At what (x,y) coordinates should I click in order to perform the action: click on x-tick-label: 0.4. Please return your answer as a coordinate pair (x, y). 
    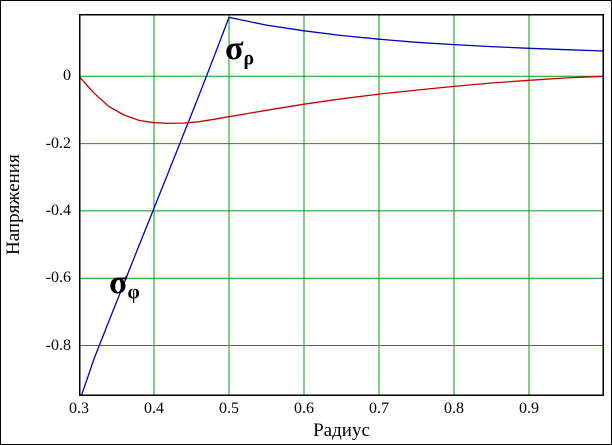
    Looking at the image, I should click on (154, 408).